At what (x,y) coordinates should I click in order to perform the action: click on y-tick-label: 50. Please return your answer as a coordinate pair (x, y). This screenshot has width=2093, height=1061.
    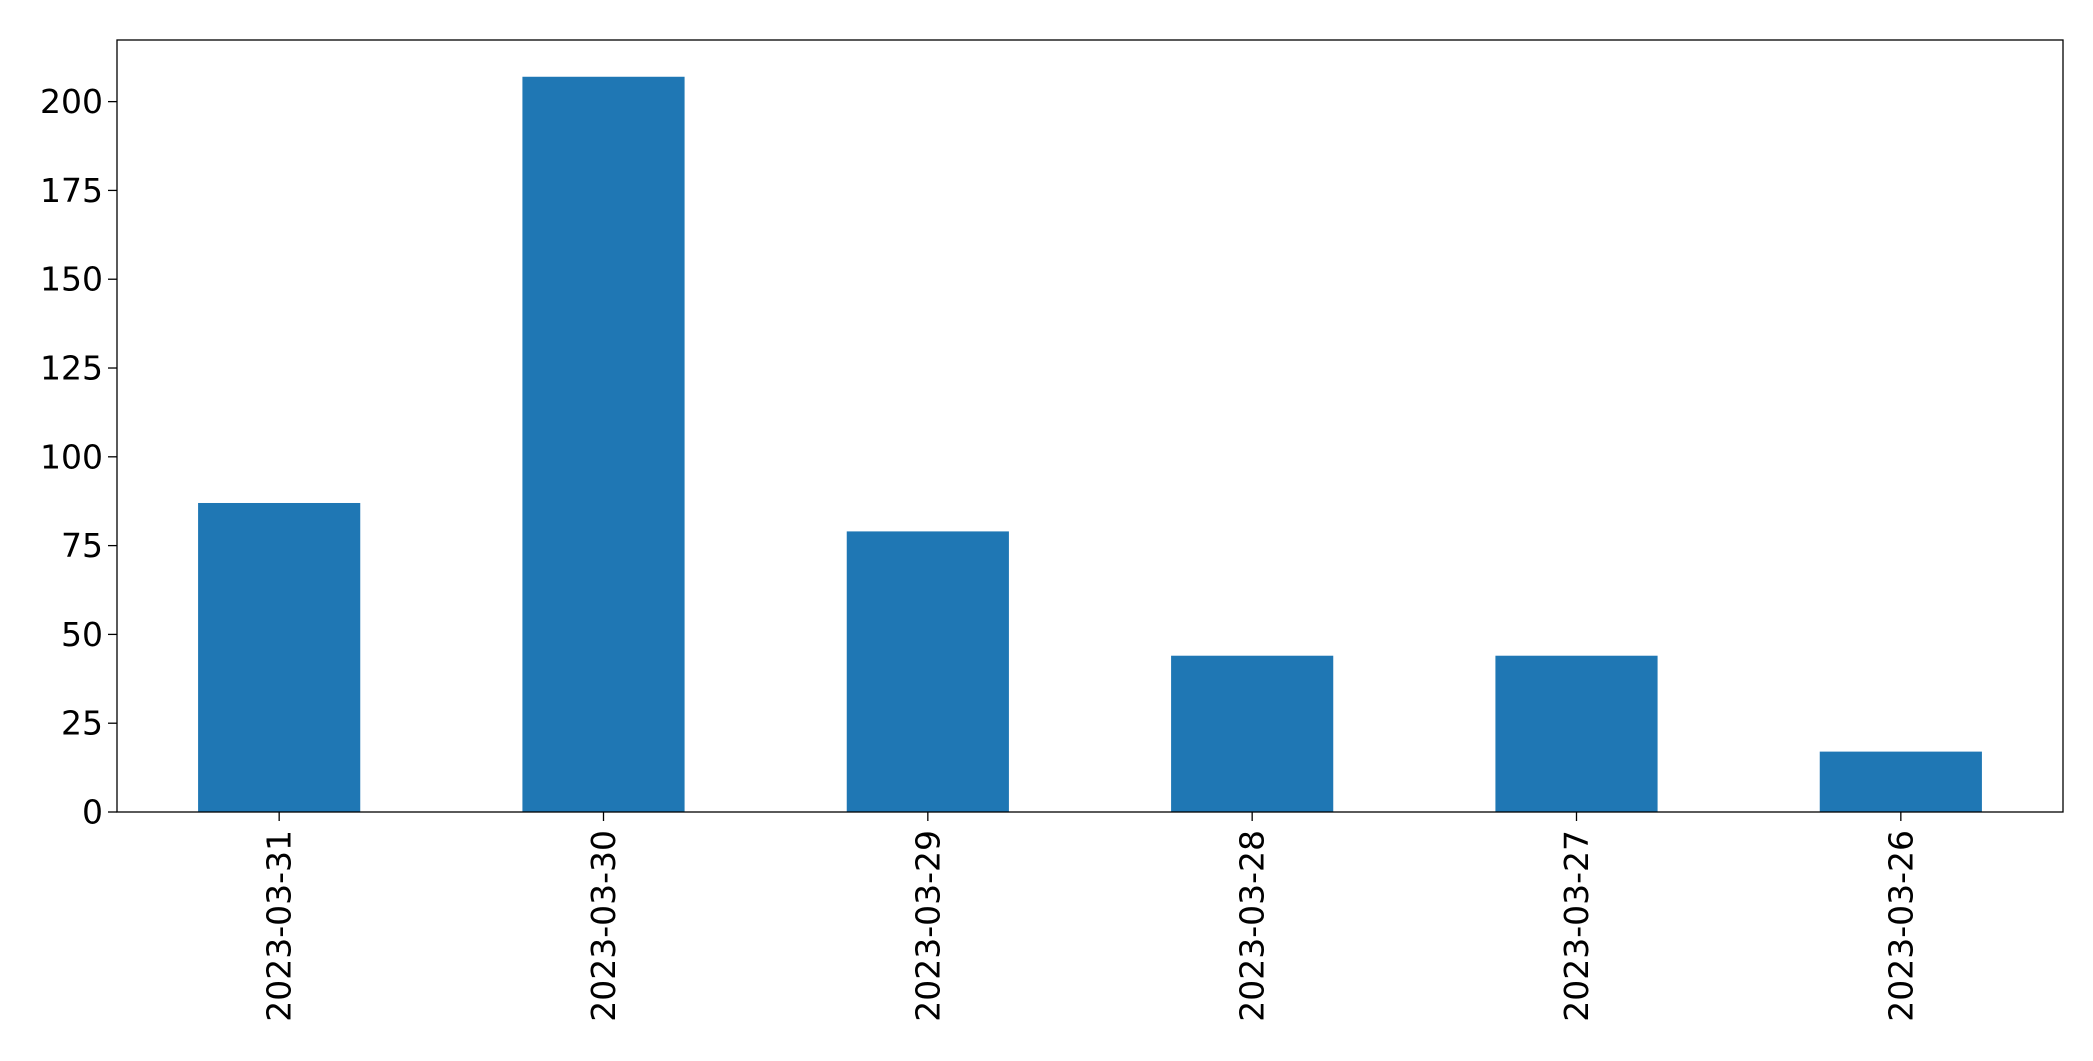
    Looking at the image, I should click on (82, 634).